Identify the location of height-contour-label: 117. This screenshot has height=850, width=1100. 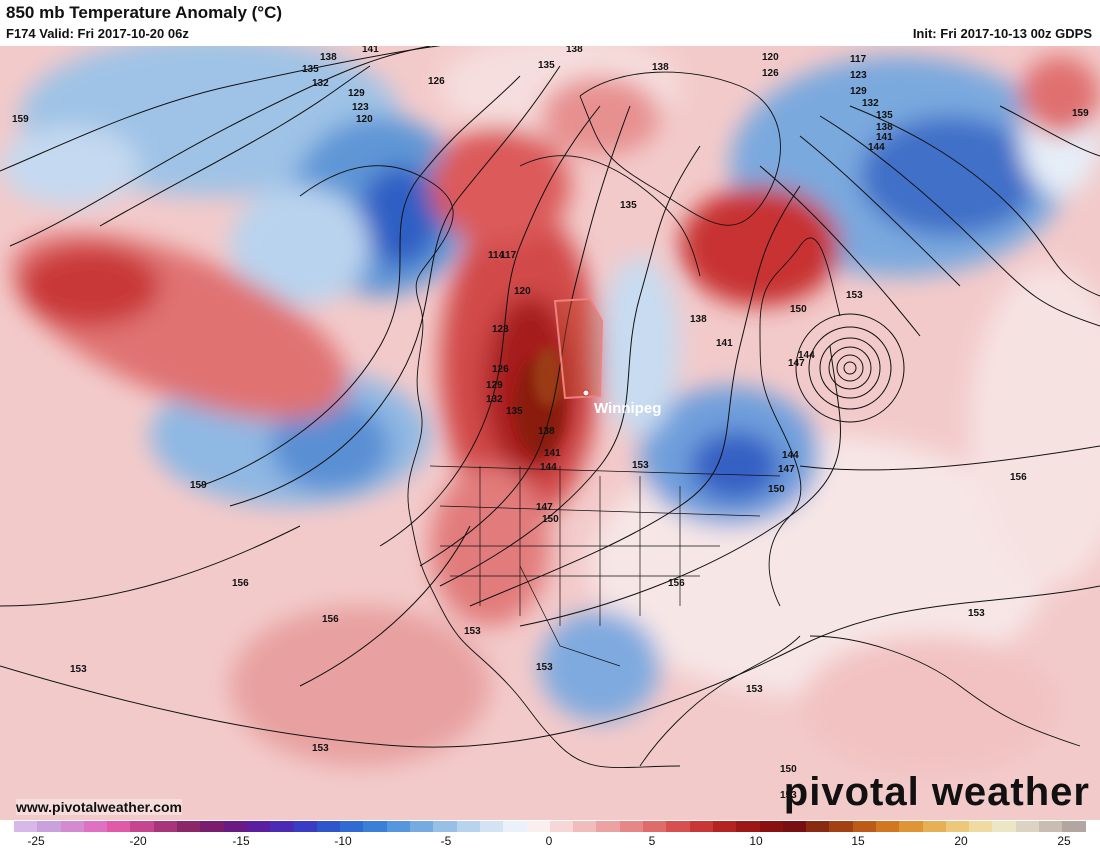
(858, 59).